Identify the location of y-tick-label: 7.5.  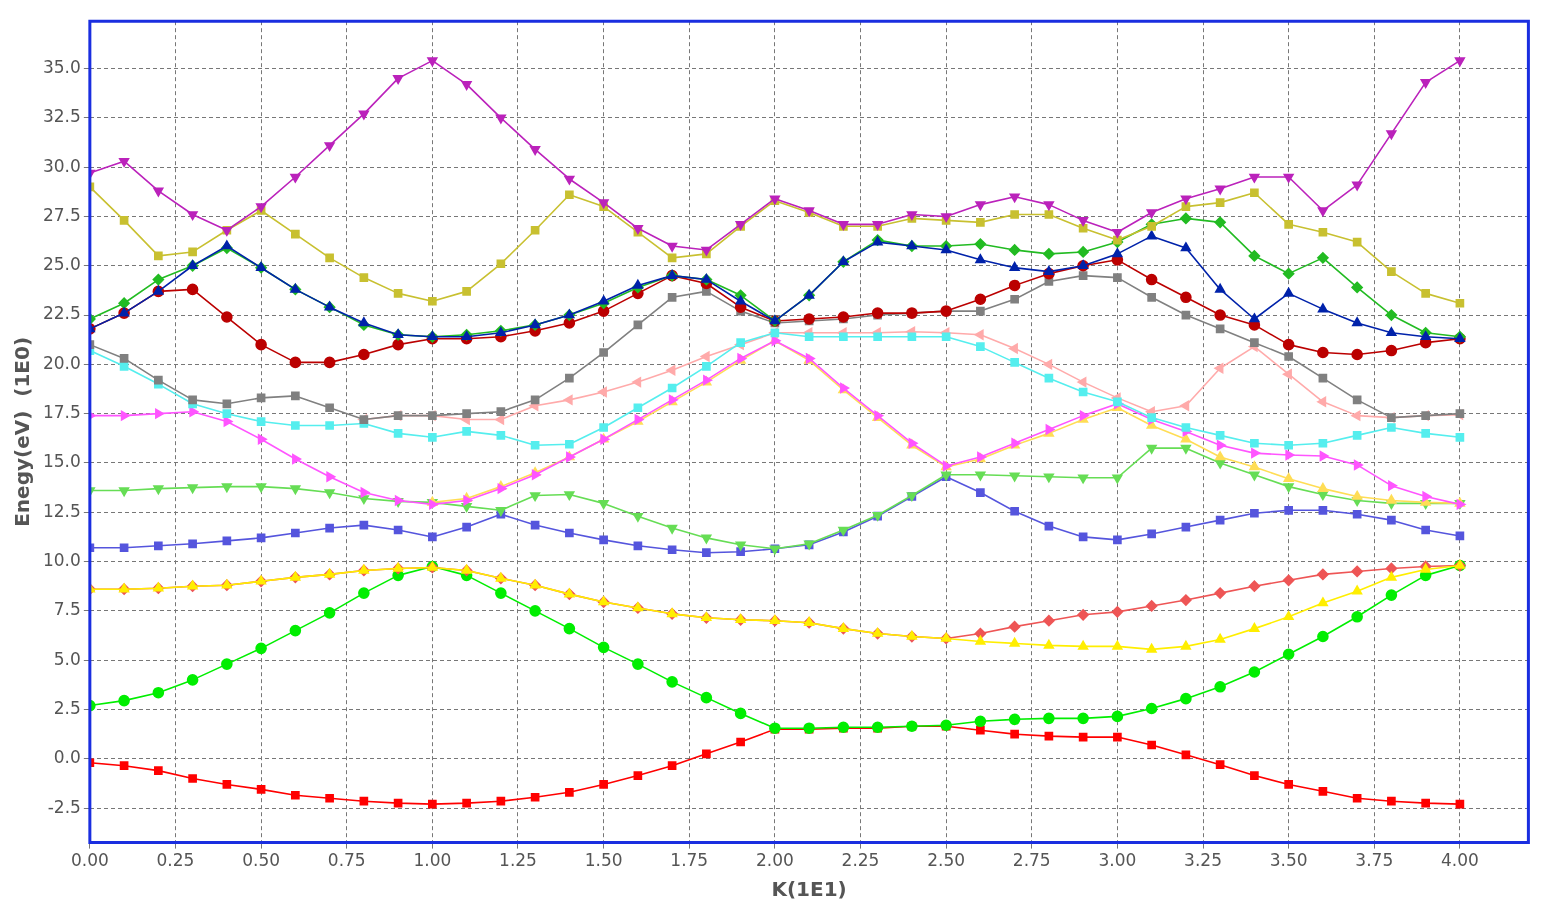
(67, 609).